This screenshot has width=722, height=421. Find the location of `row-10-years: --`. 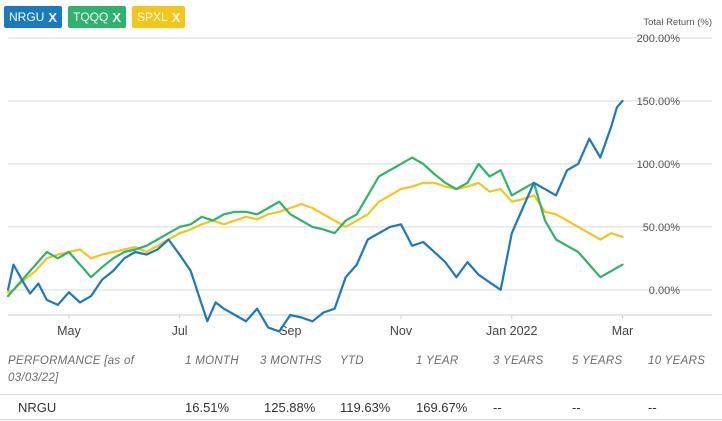

row-10-years: -- is located at coordinates (652, 407).